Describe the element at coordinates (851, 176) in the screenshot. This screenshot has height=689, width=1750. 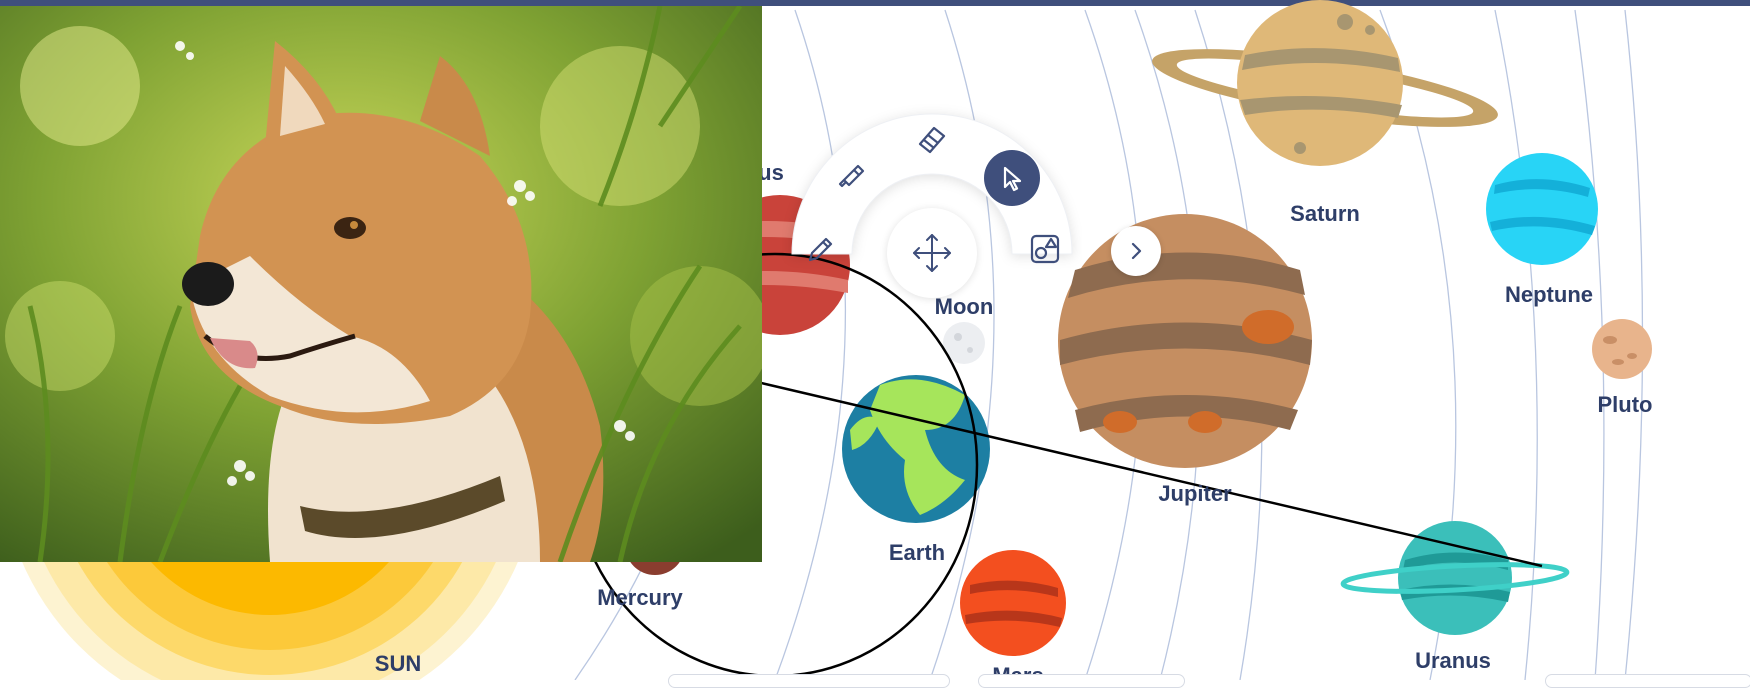
I see `marker-icon` at that location.